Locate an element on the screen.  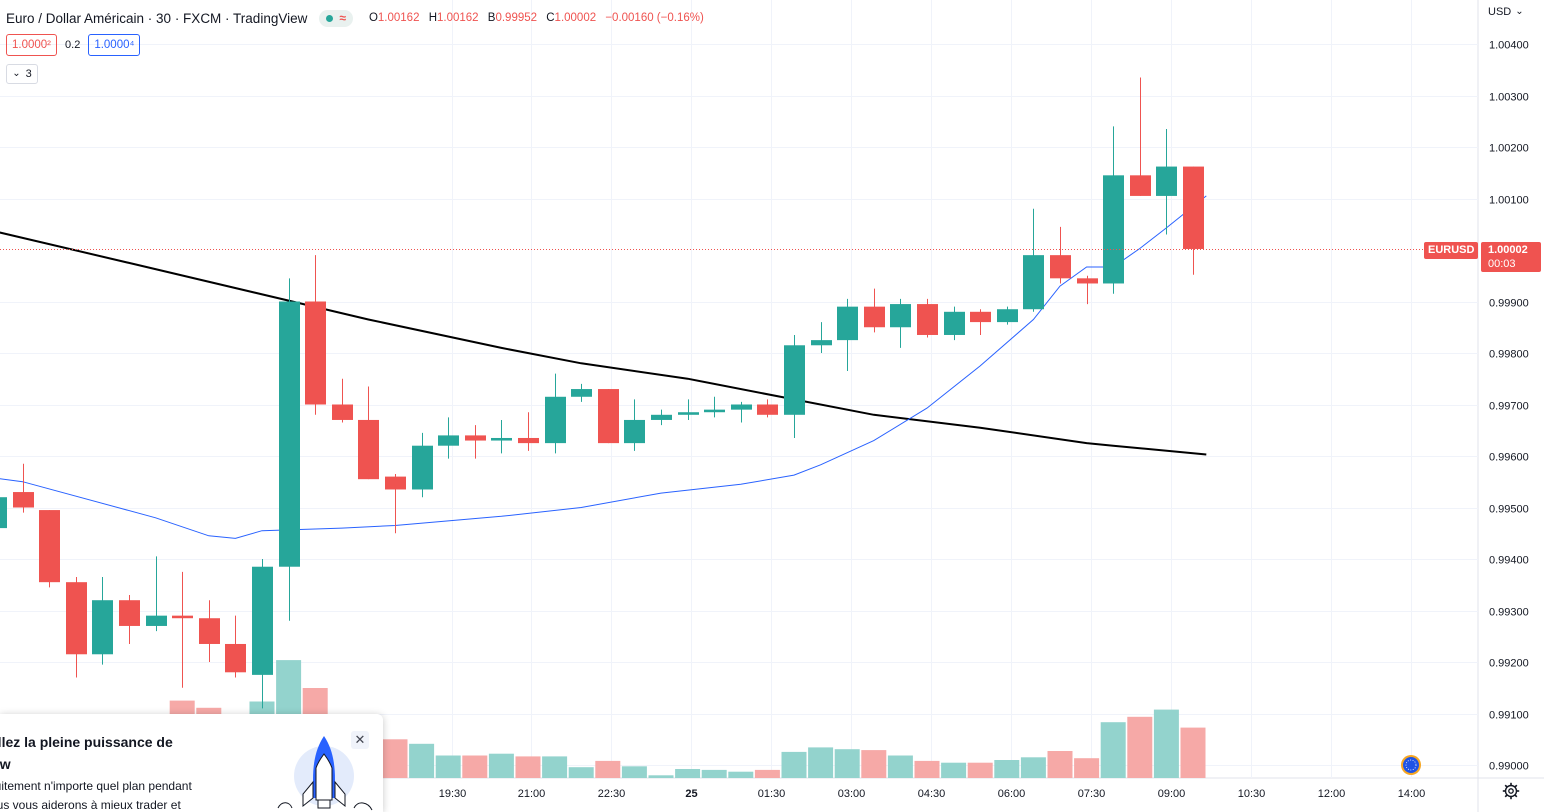
rocket-icon is located at coordinates (325, 773).